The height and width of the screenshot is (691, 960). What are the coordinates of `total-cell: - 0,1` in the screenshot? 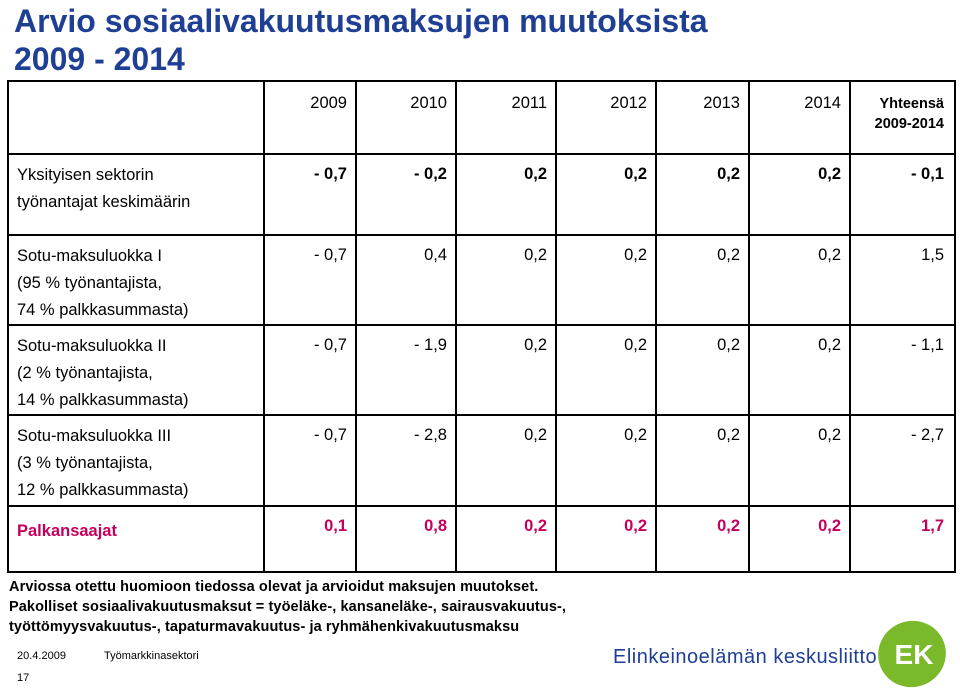 It's located at (902, 194).